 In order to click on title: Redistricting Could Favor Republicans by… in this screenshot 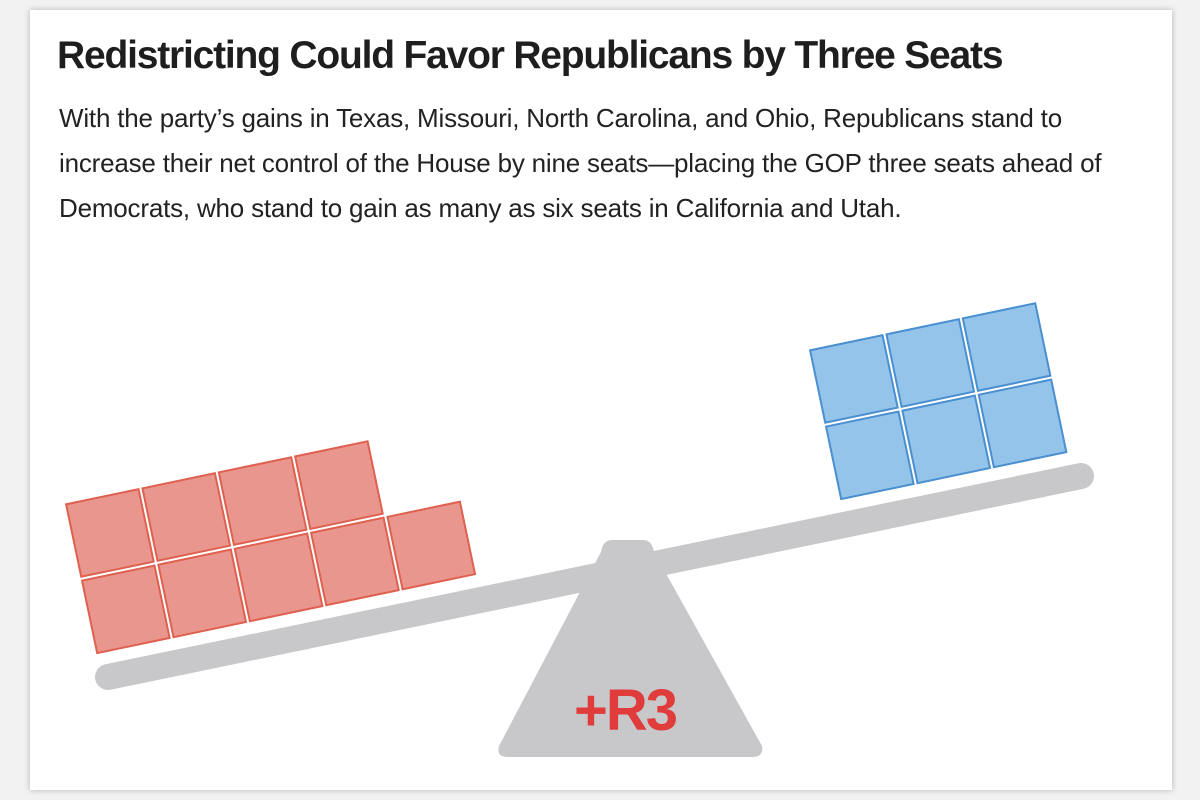, I will do `click(530, 55)`.